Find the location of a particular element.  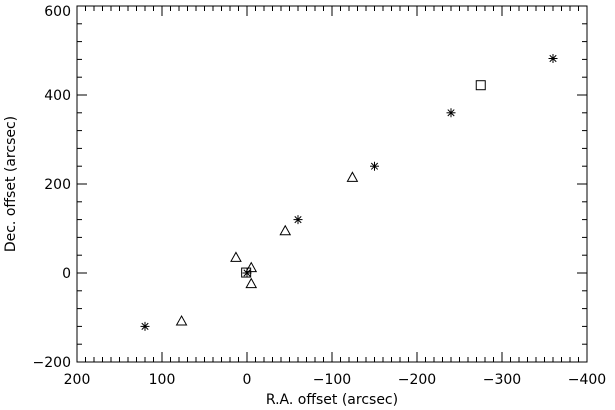

x-axis-title: R.A. offset (arcsec) is located at coordinates (332, 400).